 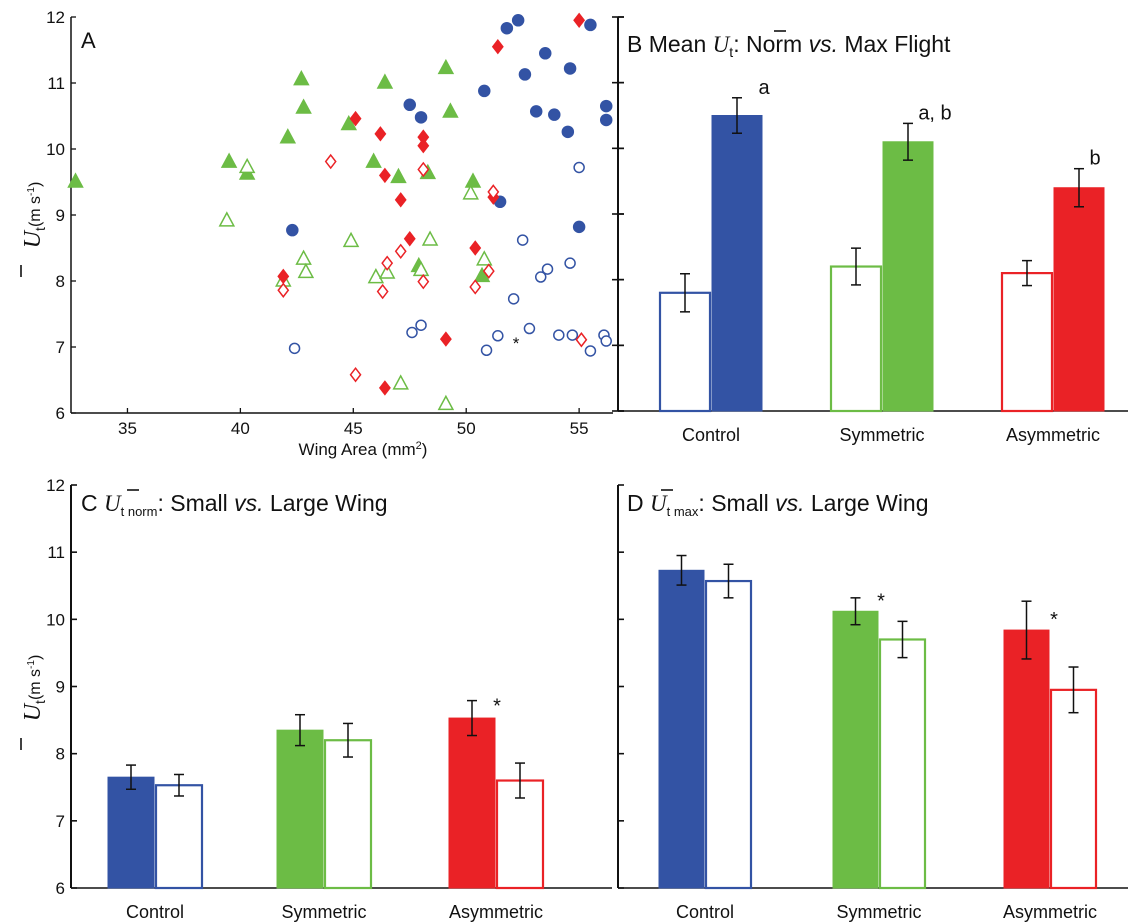 I want to click on panel-d-title-vs: vs., so click(x=789, y=503).